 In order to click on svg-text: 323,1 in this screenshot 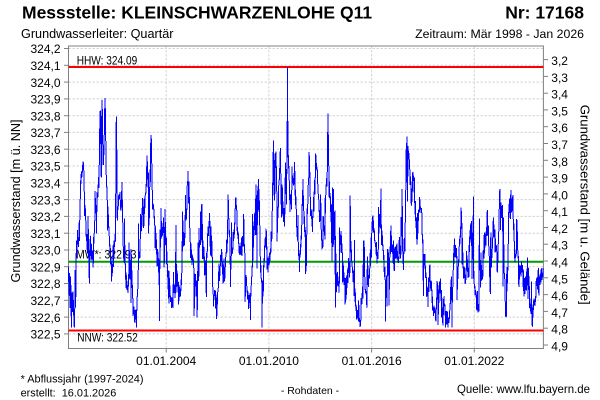, I will do `click(45, 234)`.